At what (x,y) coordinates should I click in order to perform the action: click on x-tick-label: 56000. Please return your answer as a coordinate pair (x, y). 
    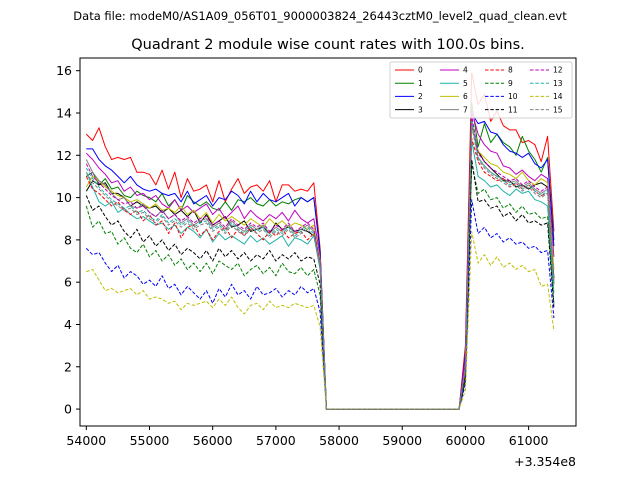
    Looking at the image, I should click on (213, 440).